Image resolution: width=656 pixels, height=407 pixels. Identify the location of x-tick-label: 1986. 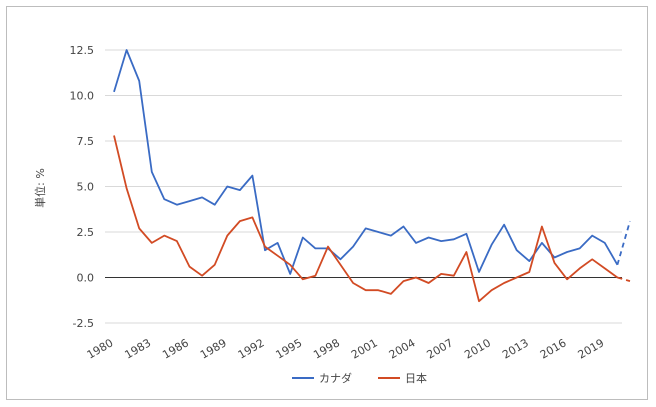
(175, 348).